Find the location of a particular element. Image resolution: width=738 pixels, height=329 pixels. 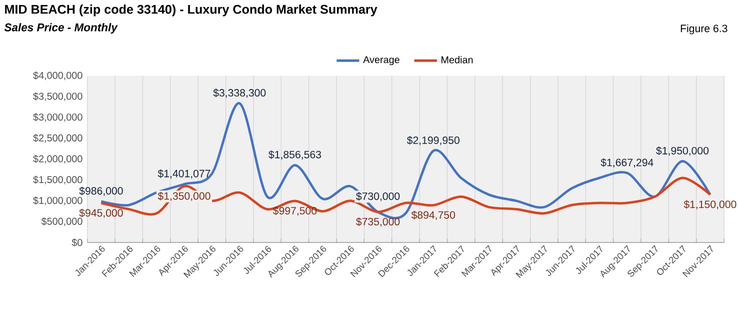

data-label: $1,150,000 is located at coordinates (710, 205).